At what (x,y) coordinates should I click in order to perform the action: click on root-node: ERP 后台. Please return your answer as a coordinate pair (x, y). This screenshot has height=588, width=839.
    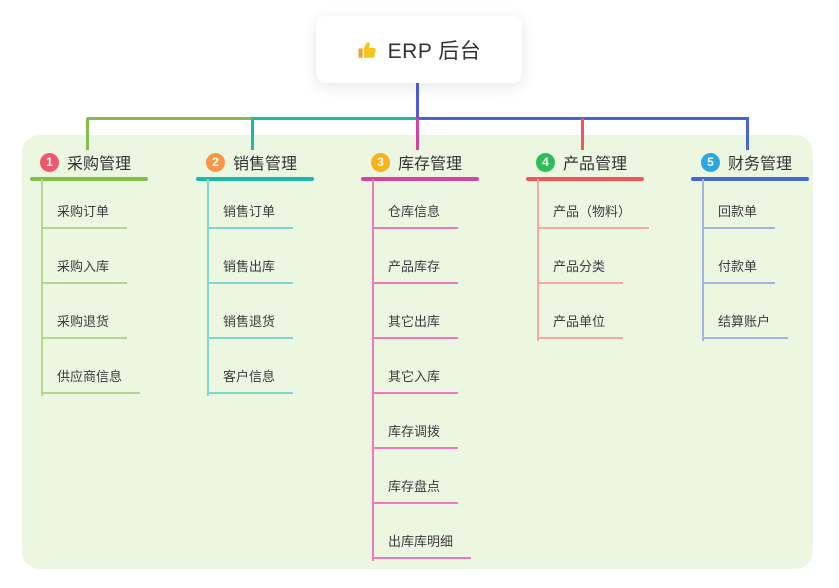
    Looking at the image, I should click on (419, 49).